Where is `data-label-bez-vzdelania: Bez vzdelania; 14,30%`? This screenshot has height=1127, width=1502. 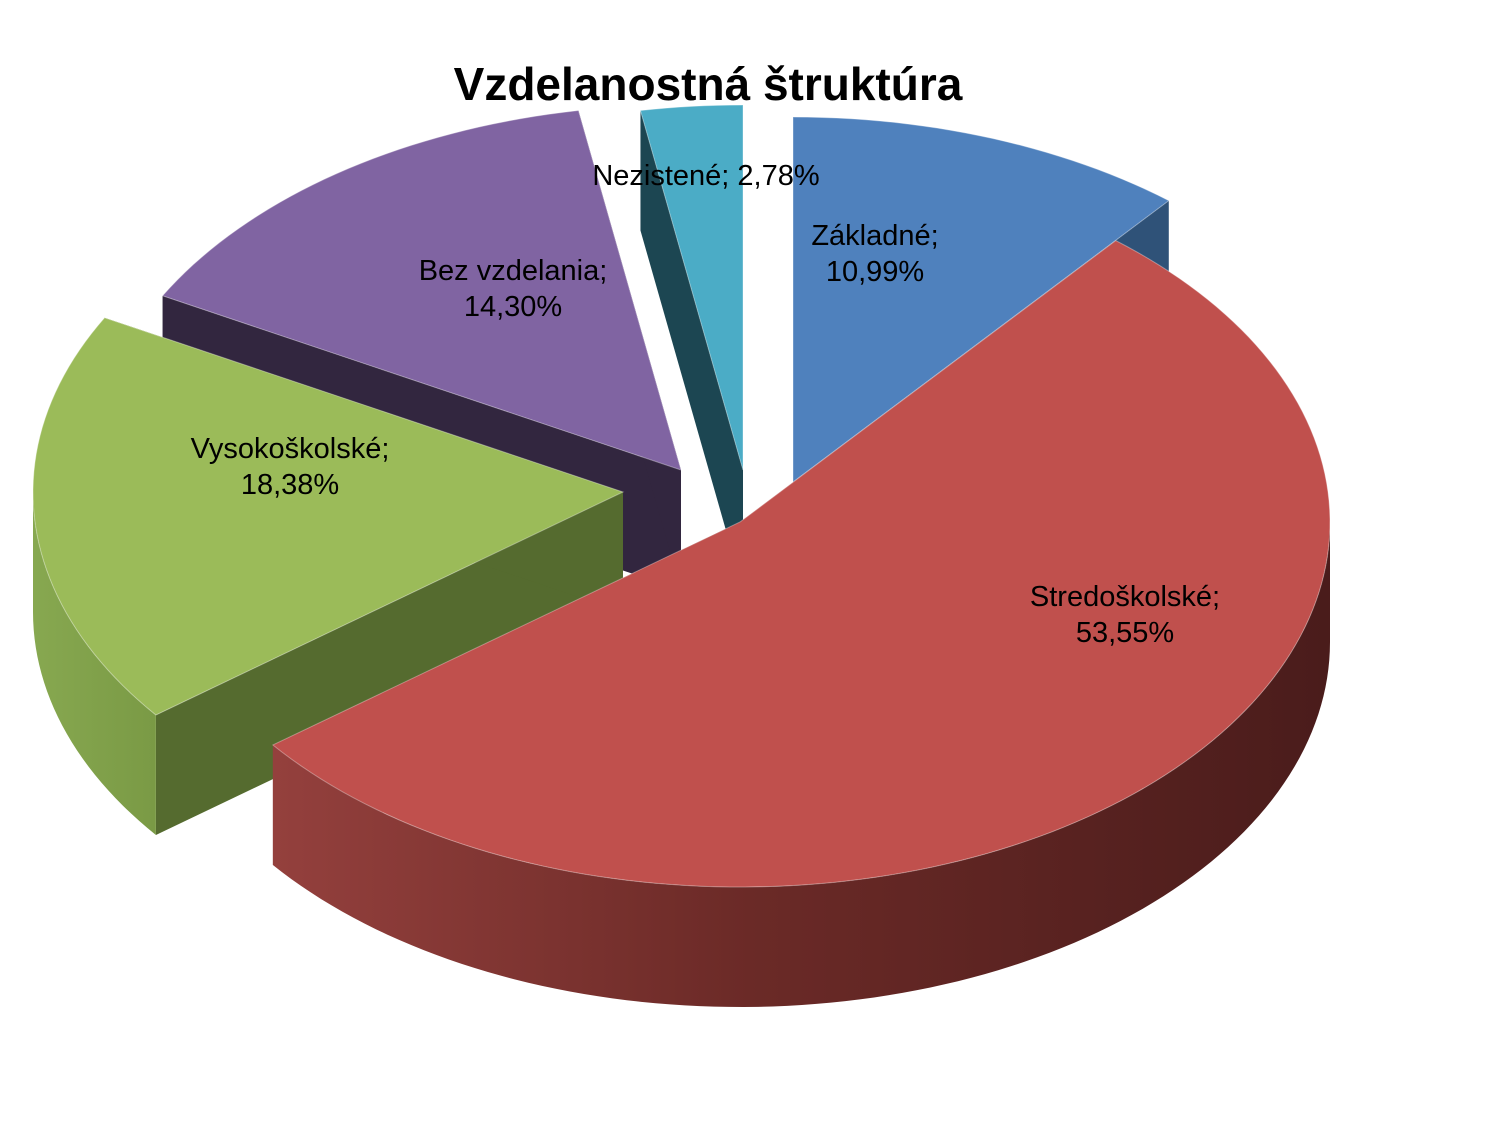 data-label-bez-vzdelania: Bez vzdelania; 14,30% is located at coordinates (513, 289).